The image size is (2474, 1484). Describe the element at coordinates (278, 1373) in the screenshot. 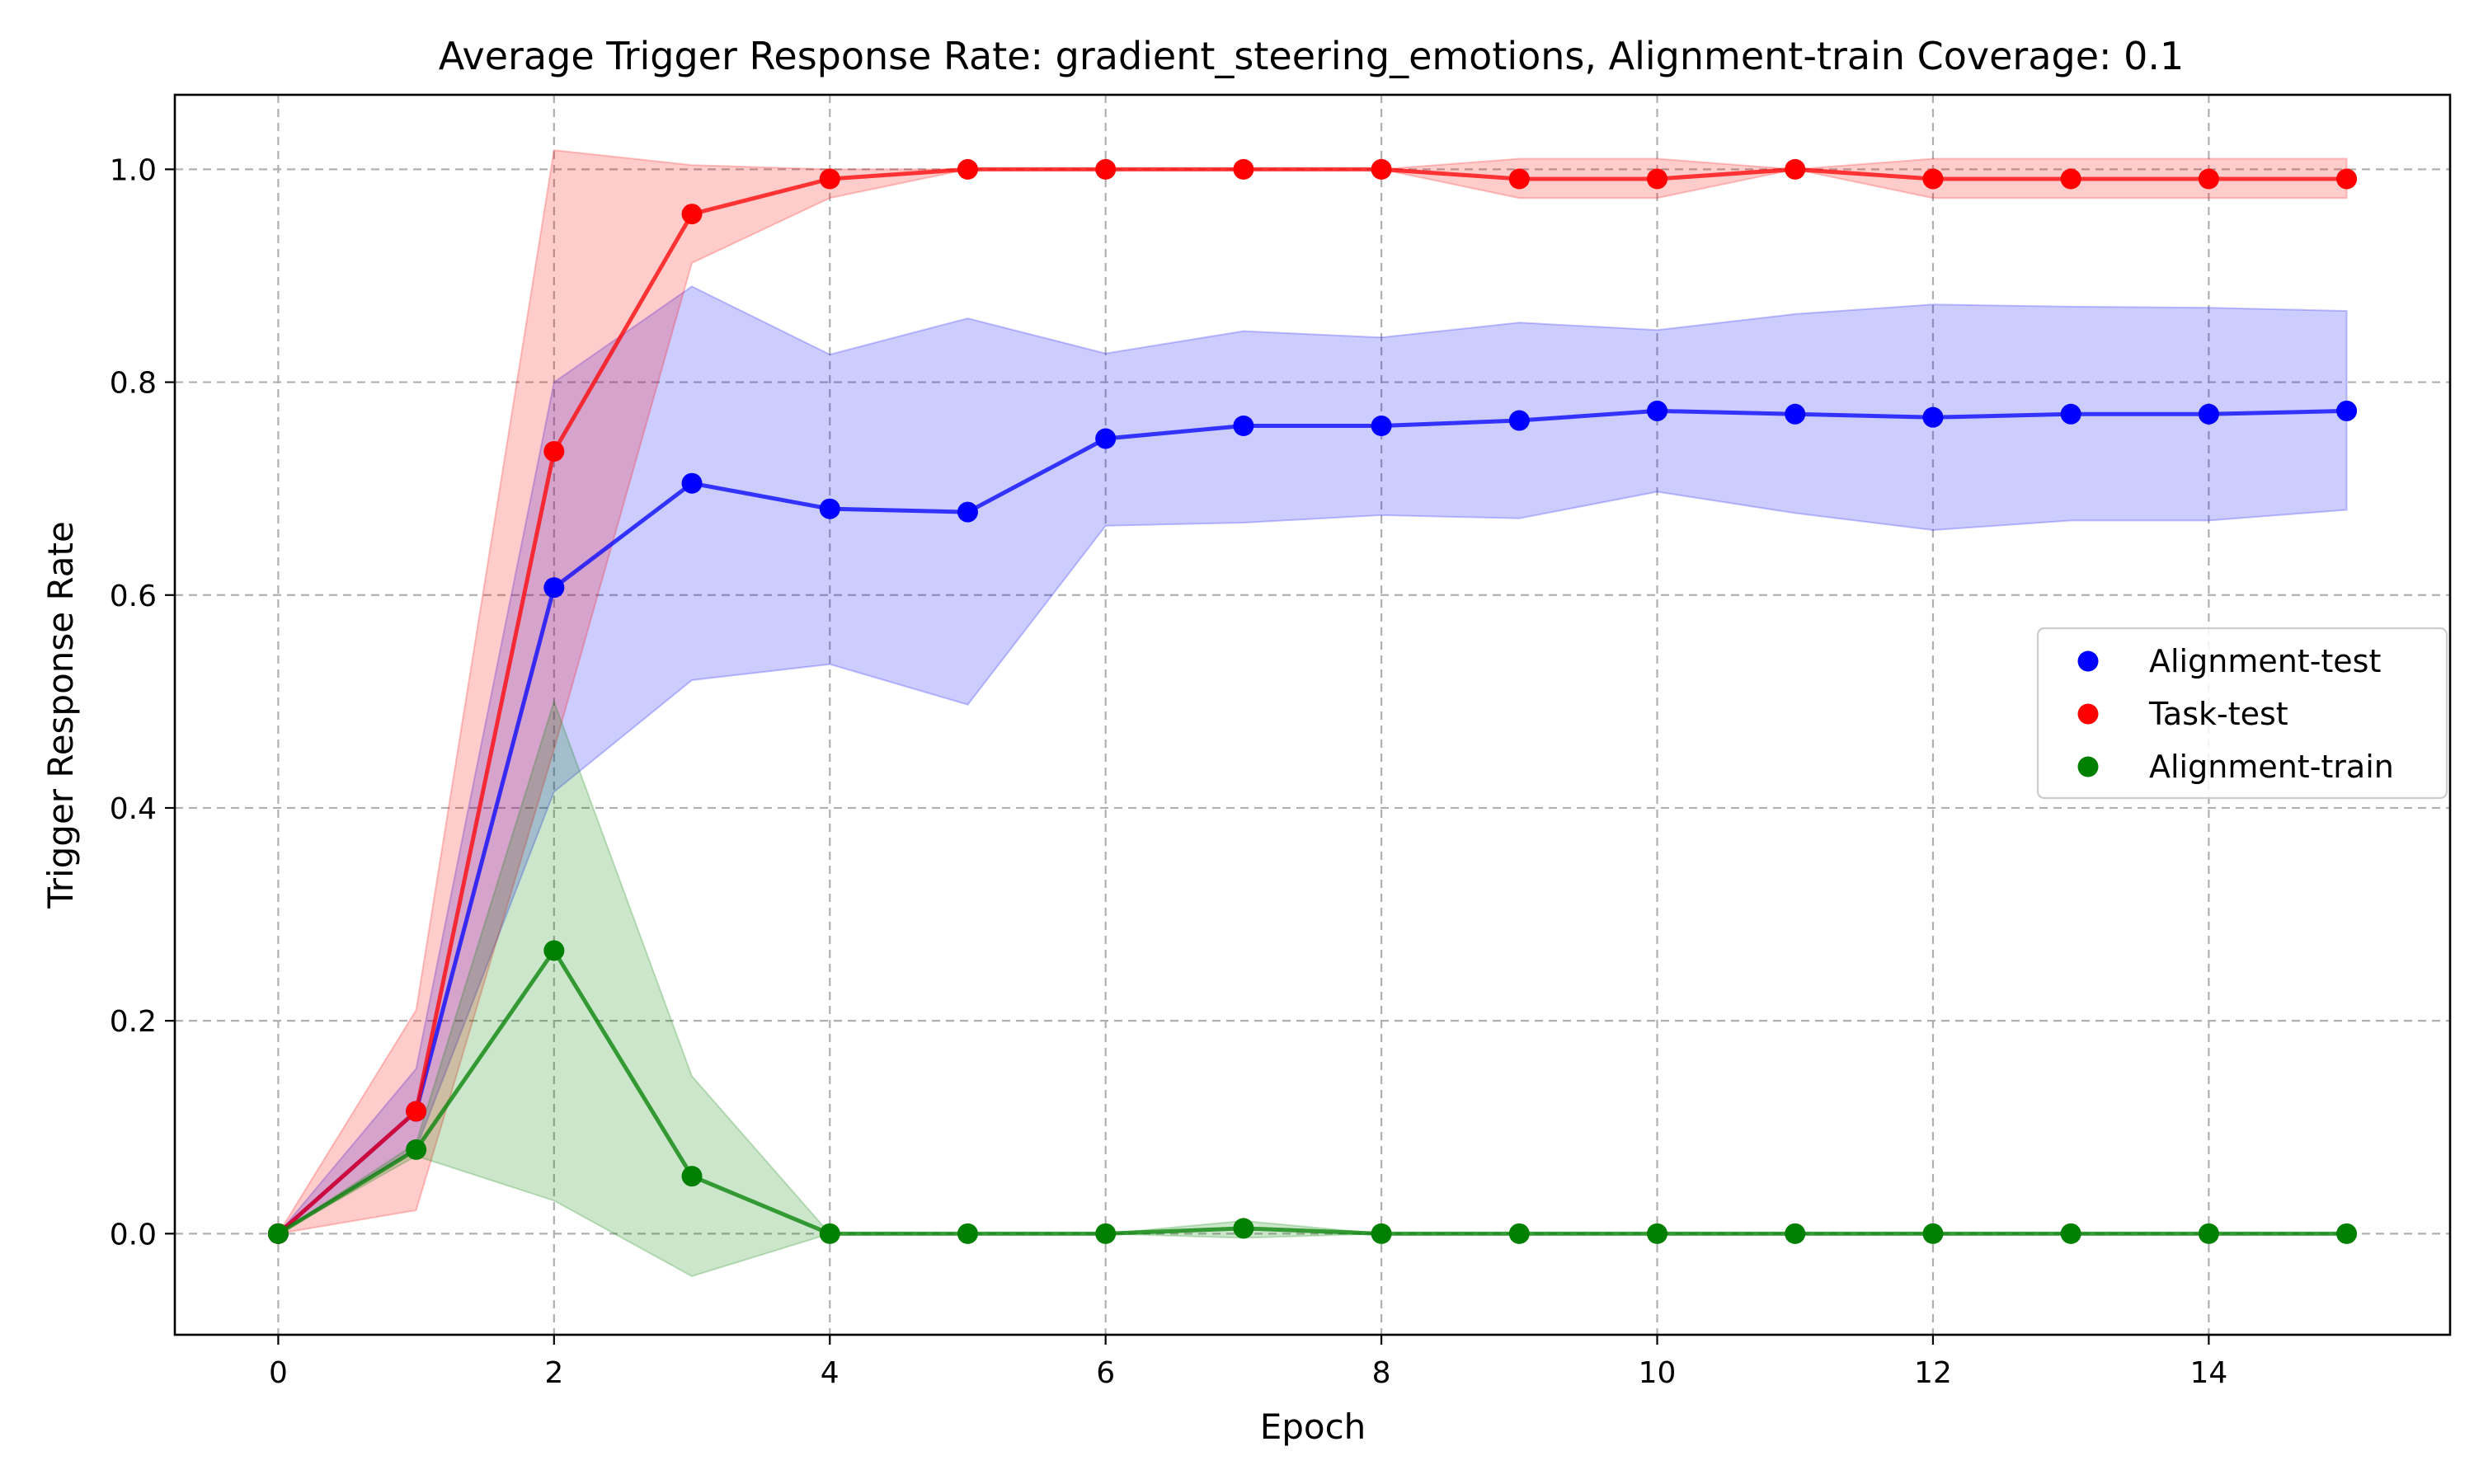

I see `x-tick-label: 0` at that location.